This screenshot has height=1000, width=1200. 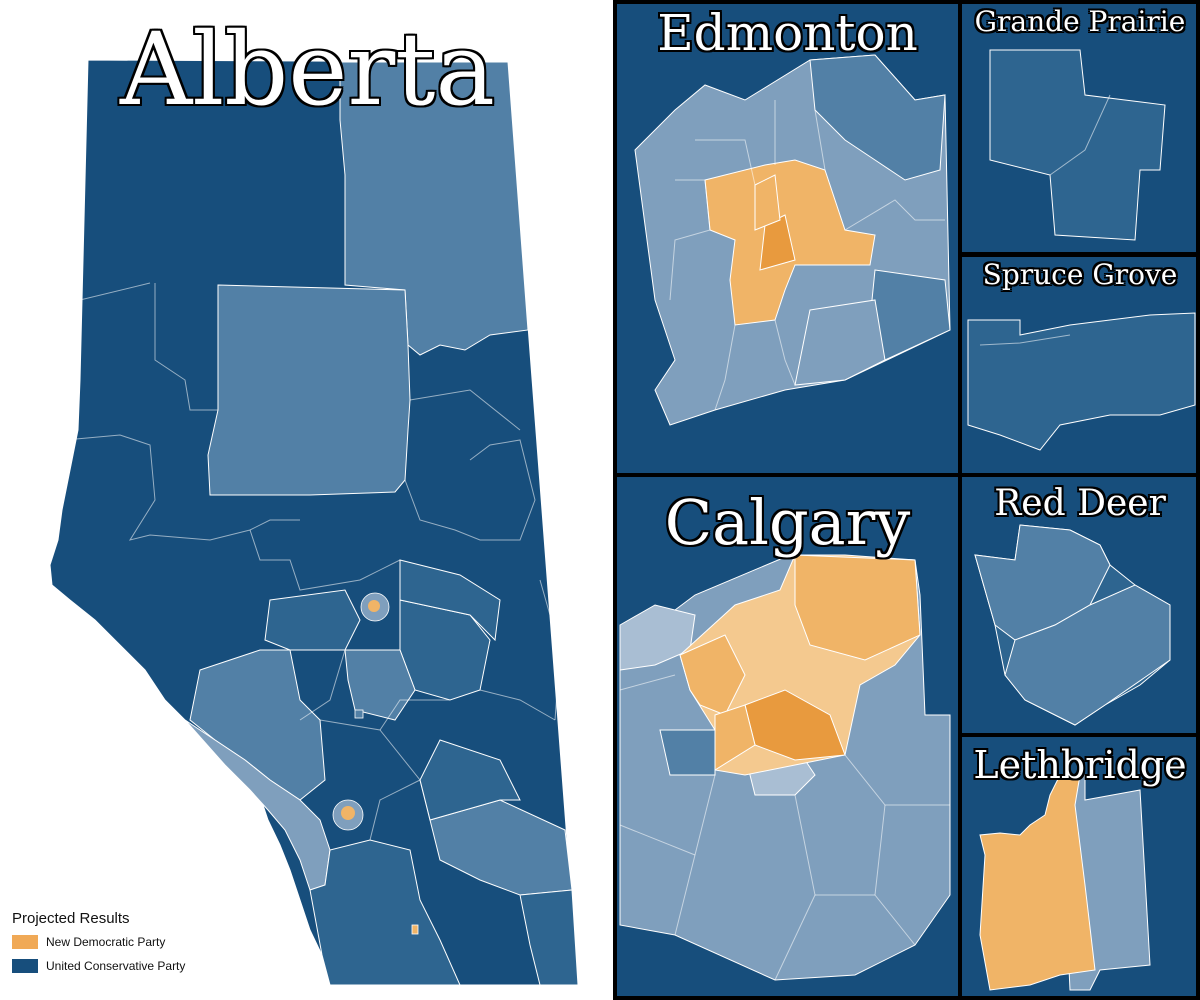 I want to click on grande-prairie-inset: Grande Prairie, so click(x=1080, y=127).